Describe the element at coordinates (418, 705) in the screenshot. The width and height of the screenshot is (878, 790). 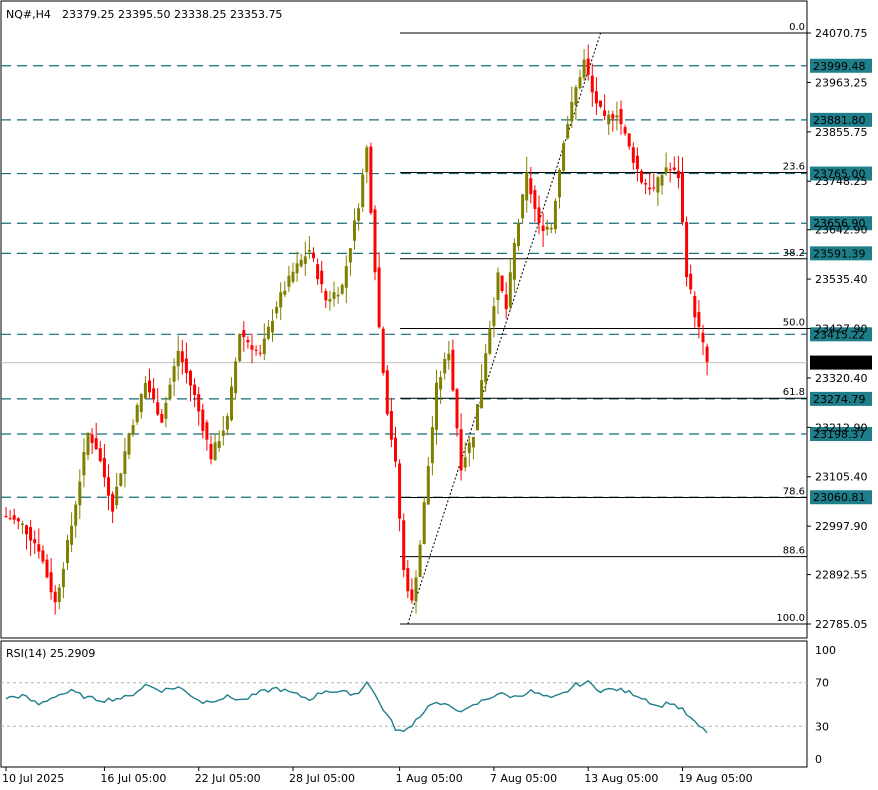
I see `rsi-indicator: 100 70 30 0` at that location.